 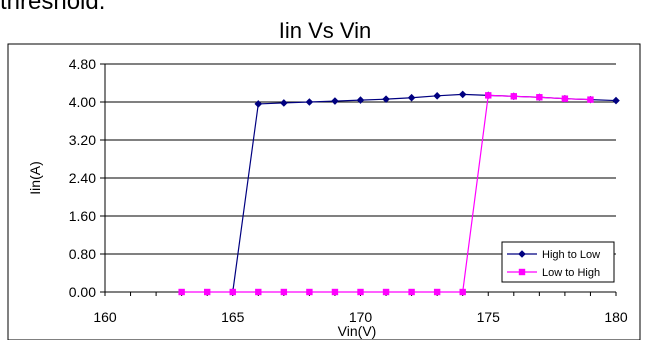 I want to click on caption-fragment: threshold., so click(x=53, y=7).